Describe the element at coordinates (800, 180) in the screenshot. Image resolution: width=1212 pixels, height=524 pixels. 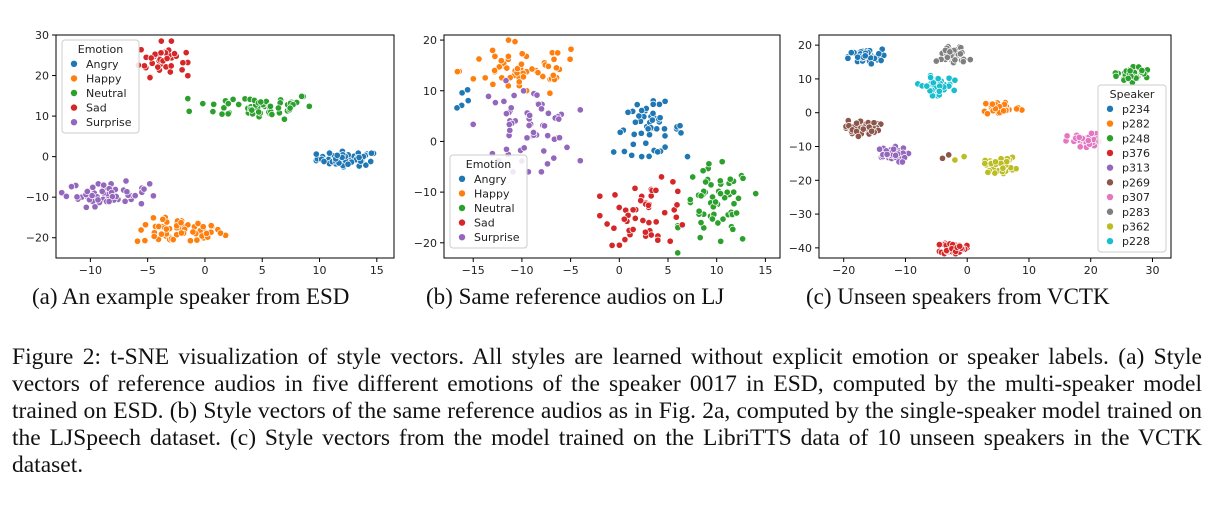
I see `y-tick-label: −20` at that location.